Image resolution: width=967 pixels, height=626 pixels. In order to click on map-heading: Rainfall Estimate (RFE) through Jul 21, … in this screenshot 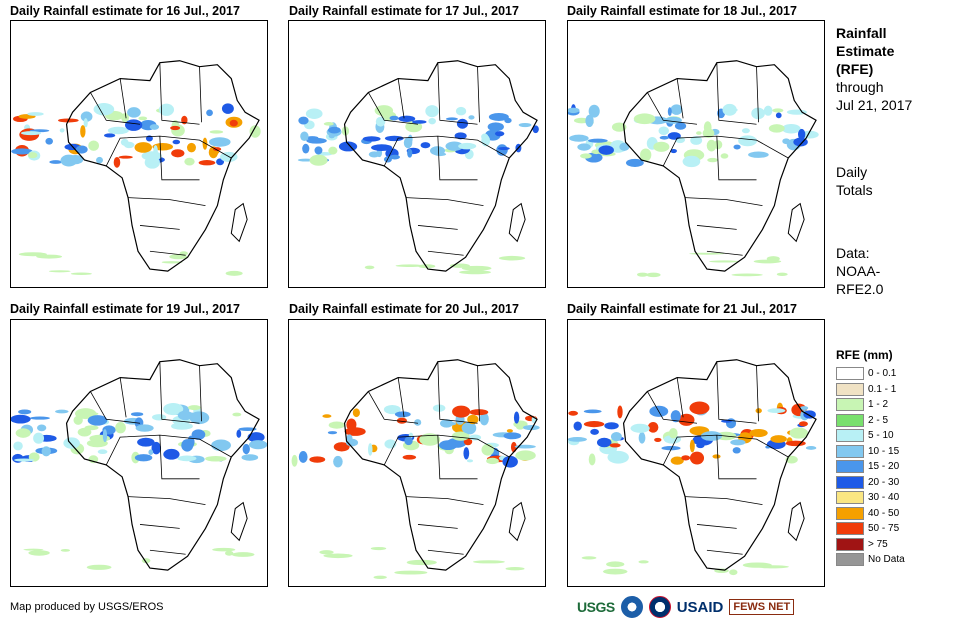, I will do `click(874, 69)`.